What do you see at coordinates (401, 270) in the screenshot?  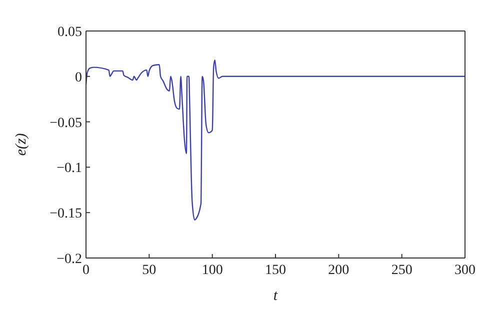 I see `x-tick-label: 250` at bounding box center [401, 270].